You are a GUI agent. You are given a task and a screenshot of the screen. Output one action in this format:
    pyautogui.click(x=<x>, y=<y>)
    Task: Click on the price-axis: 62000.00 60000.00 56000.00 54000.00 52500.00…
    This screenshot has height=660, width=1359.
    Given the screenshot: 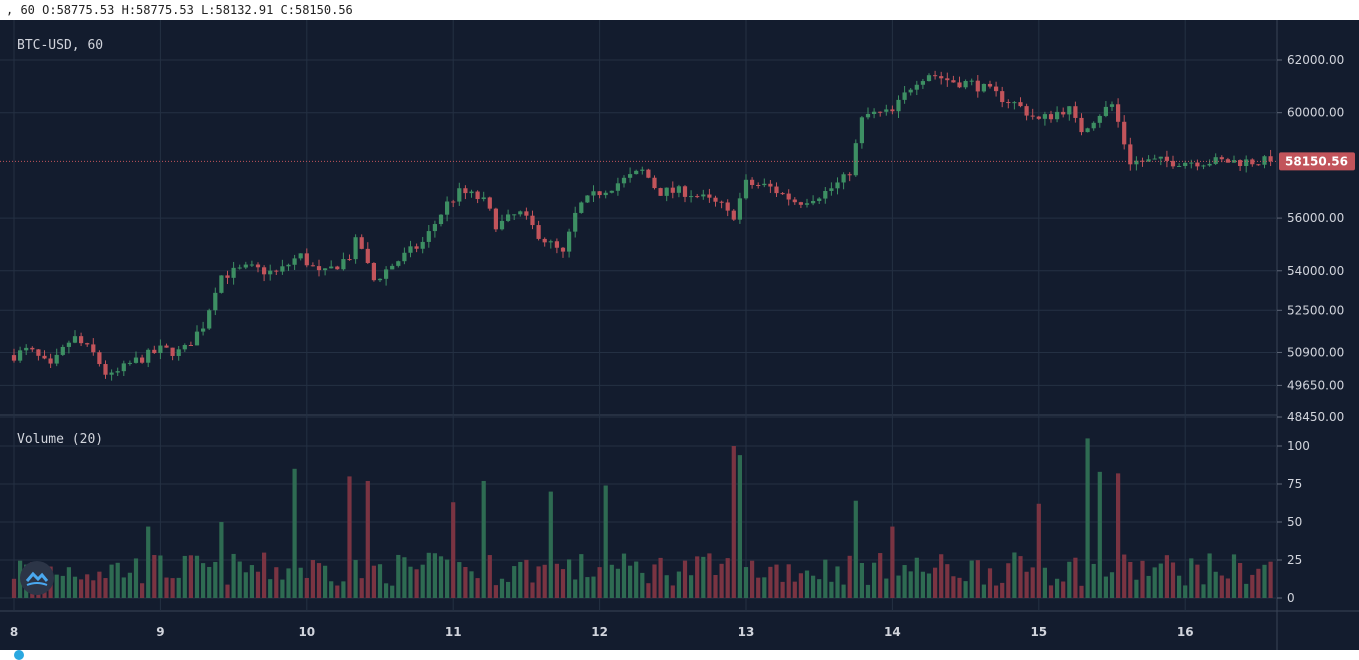 What is the action you would take?
    pyautogui.click(x=1316, y=238)
    